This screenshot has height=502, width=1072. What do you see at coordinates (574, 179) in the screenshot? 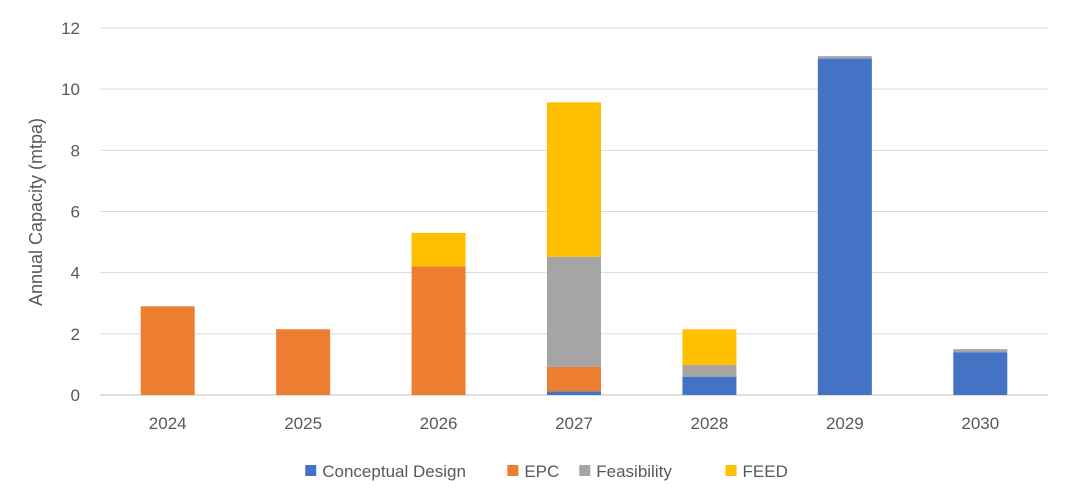
I see `bar-feed-2027` at bounding box center [574, 179].